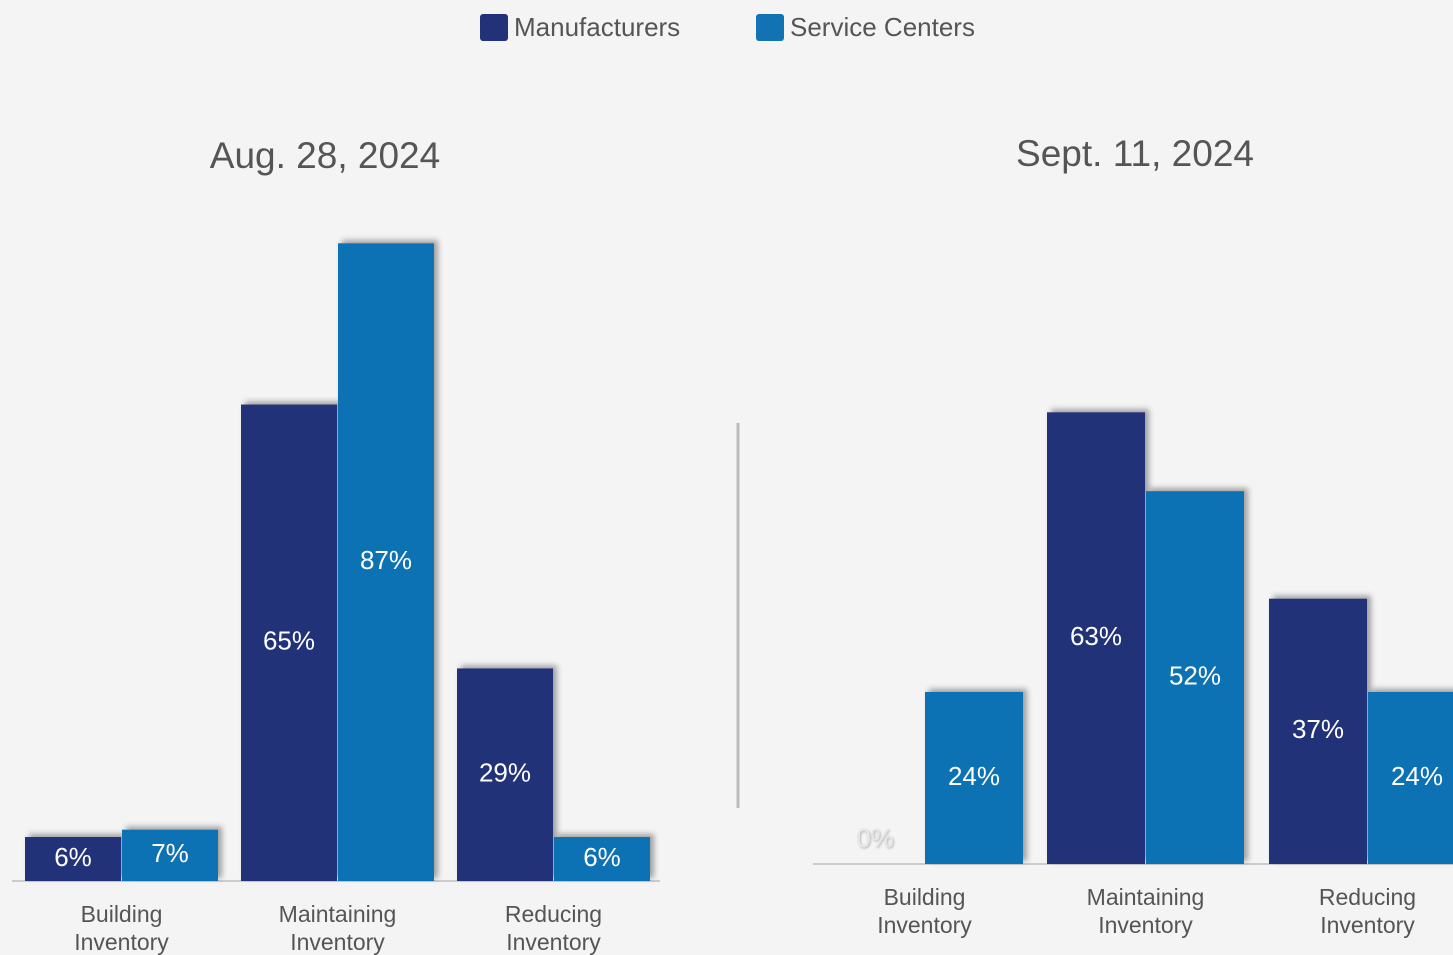 The image size is (1453, 955). I want to click on value-label: 52%, so click(1195, 675).